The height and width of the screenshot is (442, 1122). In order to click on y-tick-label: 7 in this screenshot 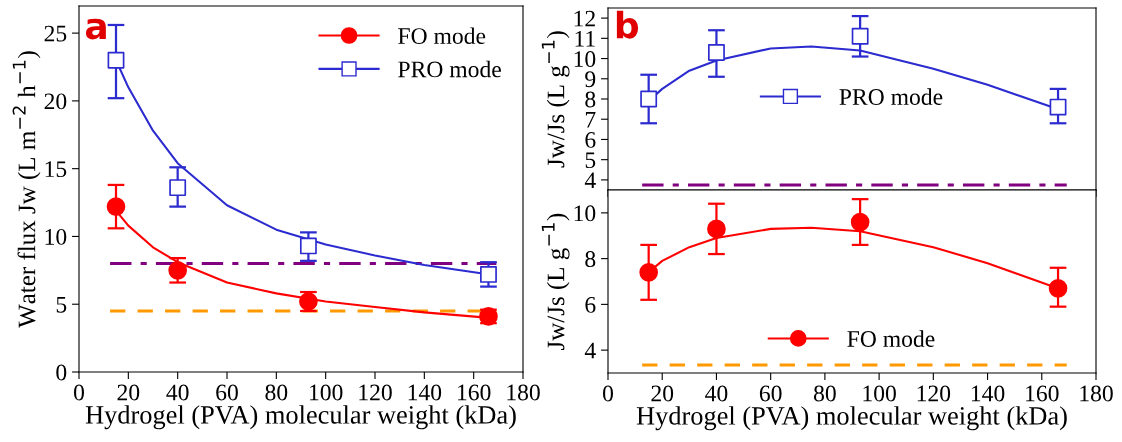, I will do `click(590, 119)`.